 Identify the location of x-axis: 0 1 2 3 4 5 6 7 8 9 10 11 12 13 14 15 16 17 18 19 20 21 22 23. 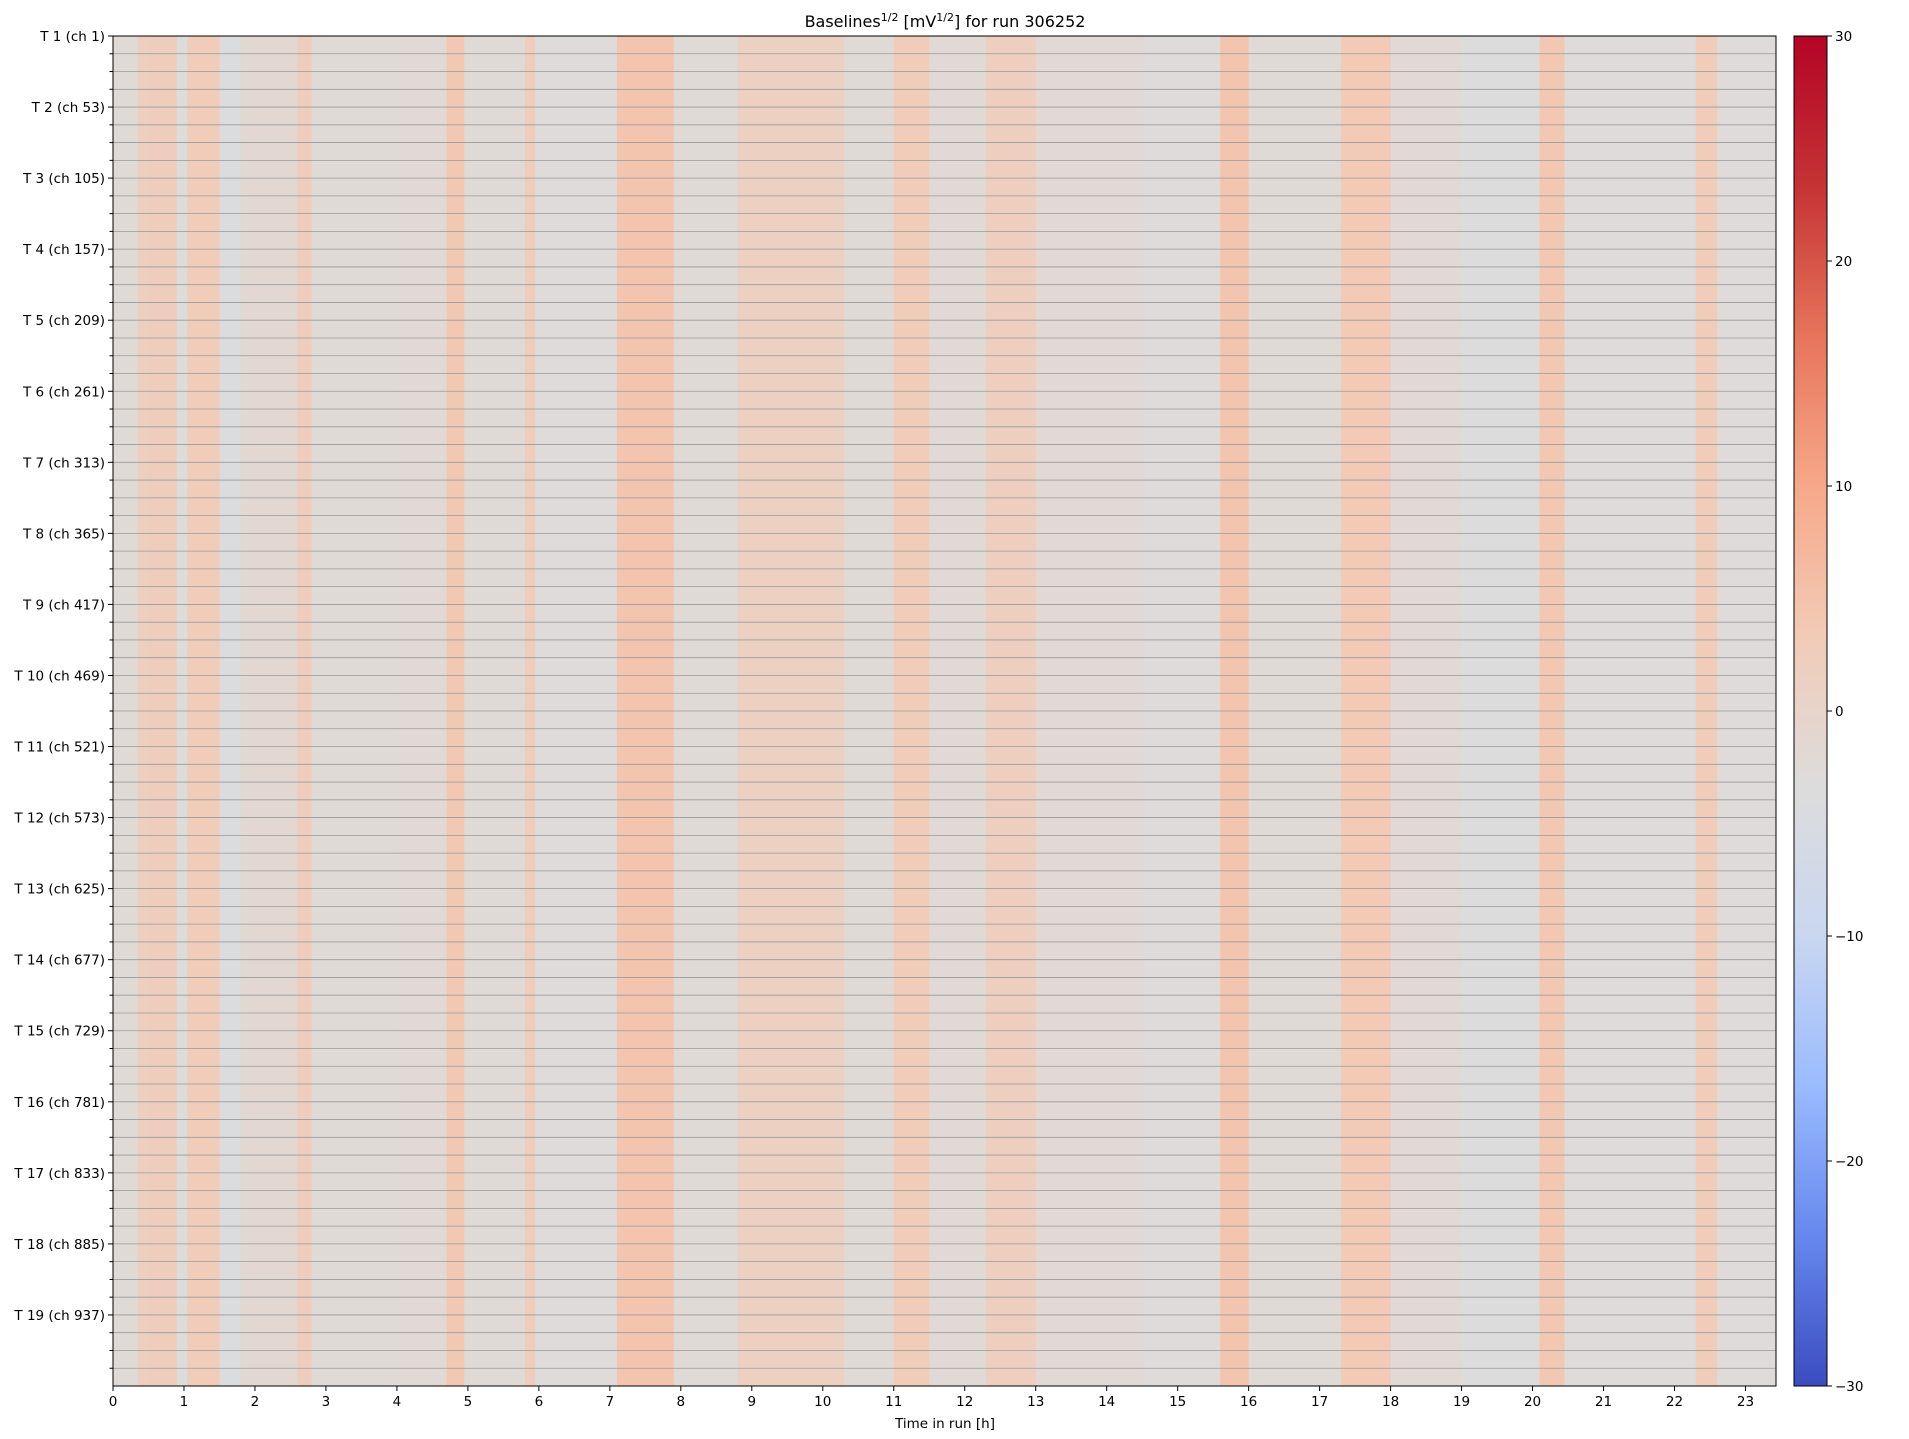
(931, 1398).